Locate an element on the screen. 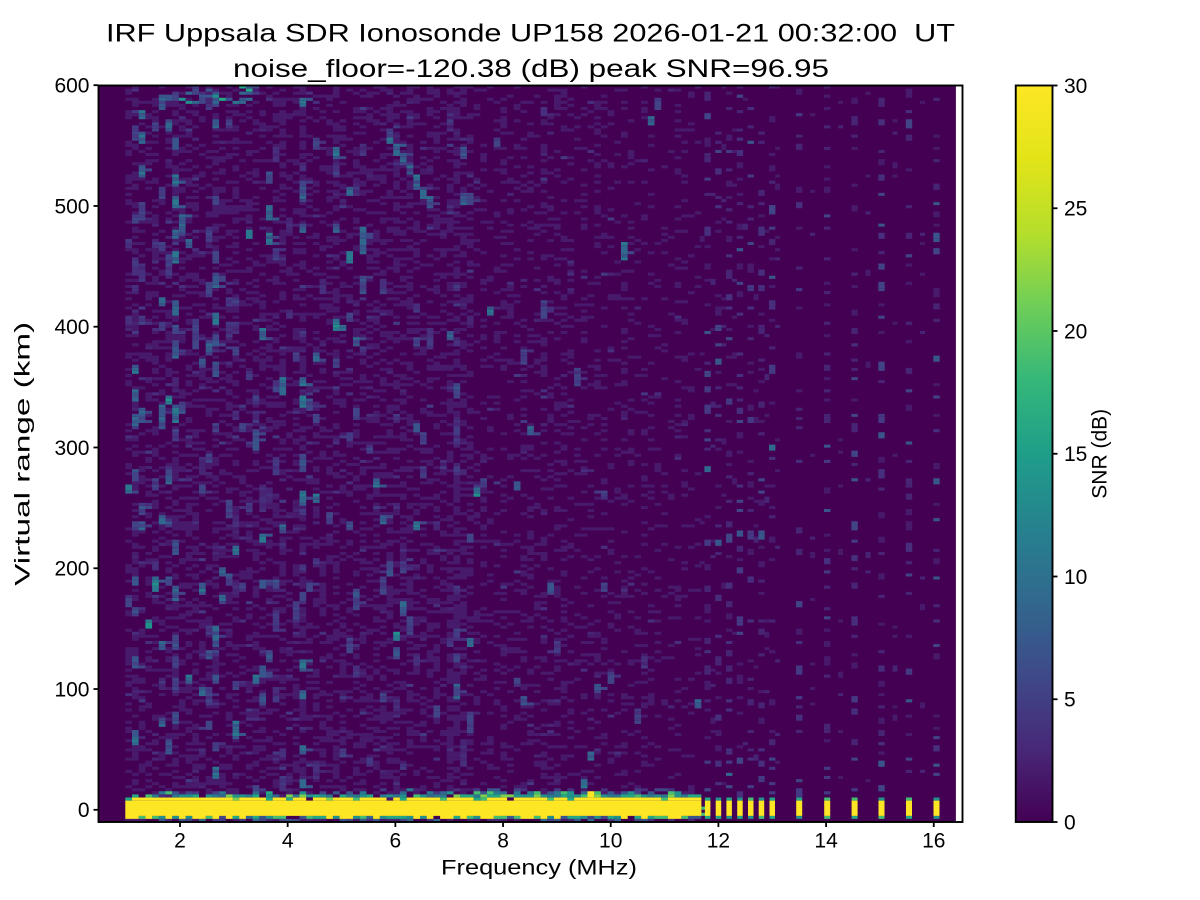 The image size is (1200, 900). svg-text: 400 is located at coordinates (71, 327).